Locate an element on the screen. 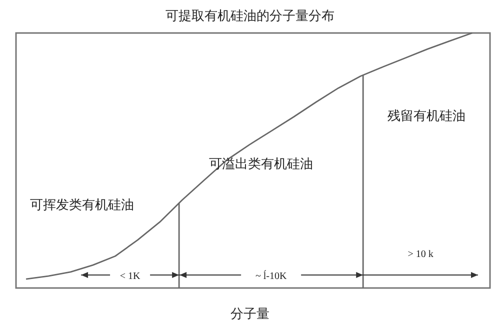  x-axis-title: 分子量 is located at coordinates (250, 314).